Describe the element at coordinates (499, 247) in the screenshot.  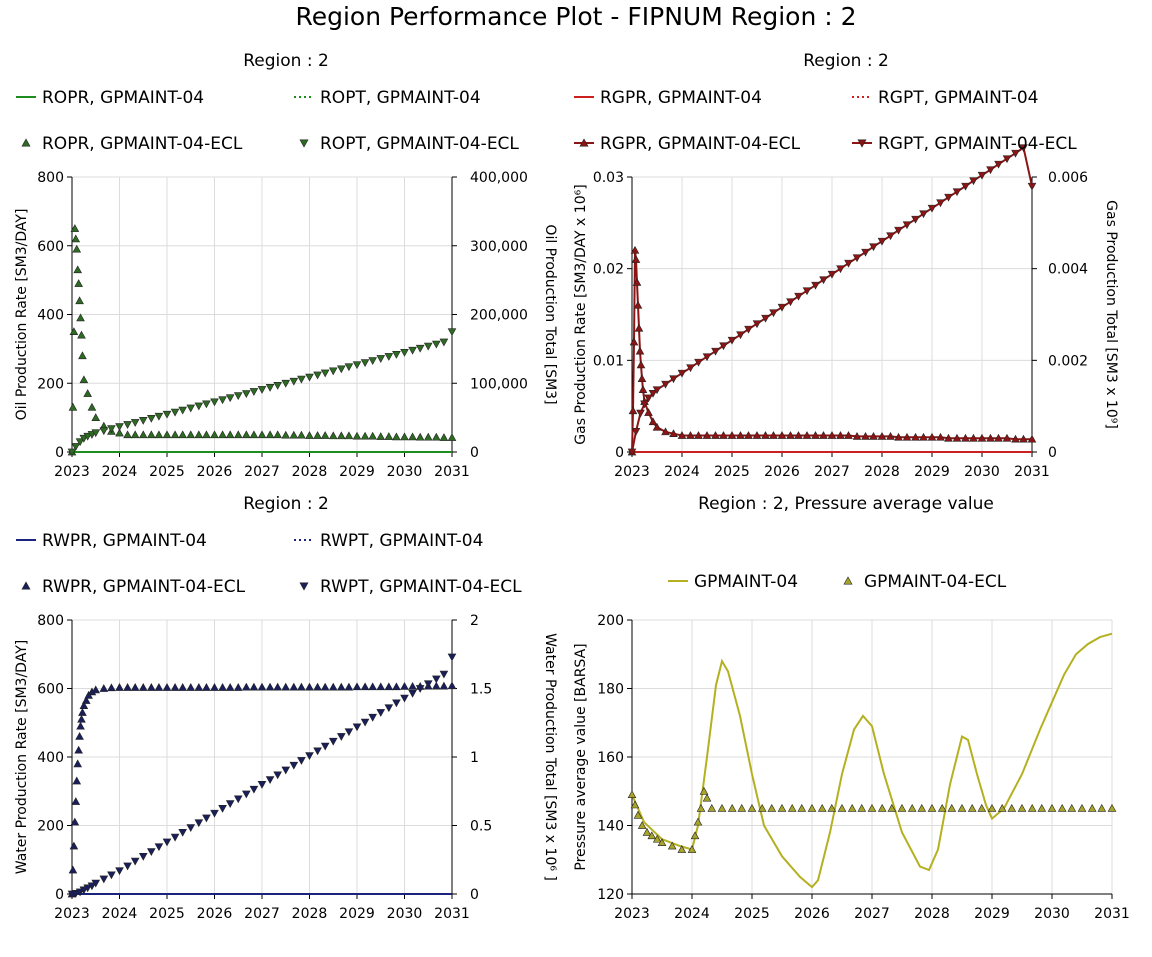
I see `oil-y2-tick-label: 300,000` at that location.